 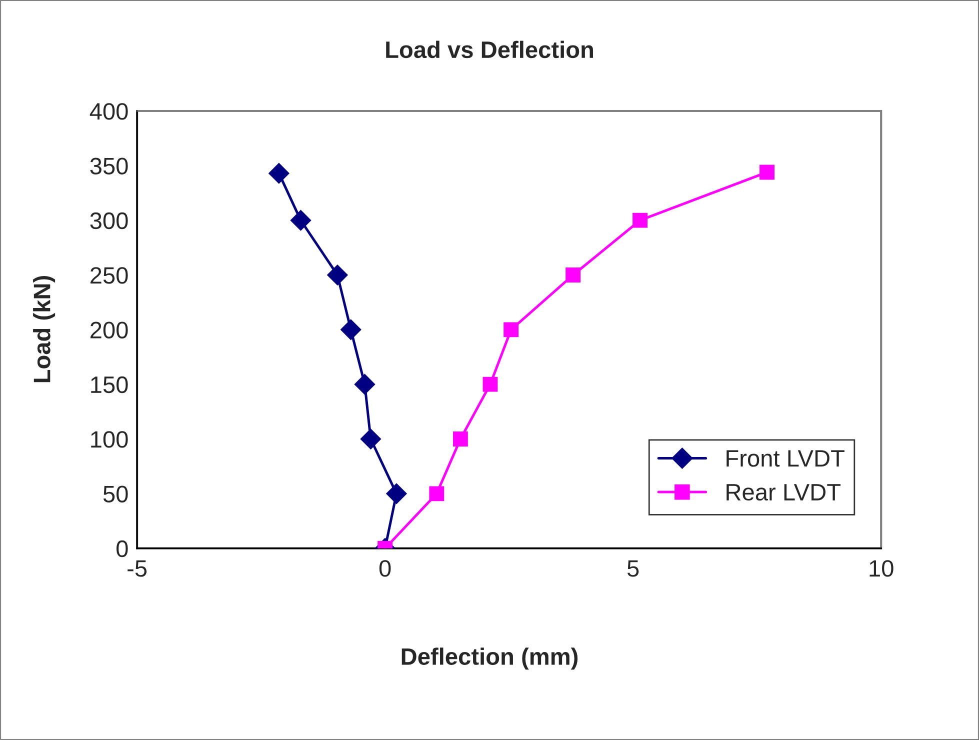 What do you see at coordinates (109, 111) in the screenshot?
I see `y-tick-label: 400` at bounding box center [109, 111].